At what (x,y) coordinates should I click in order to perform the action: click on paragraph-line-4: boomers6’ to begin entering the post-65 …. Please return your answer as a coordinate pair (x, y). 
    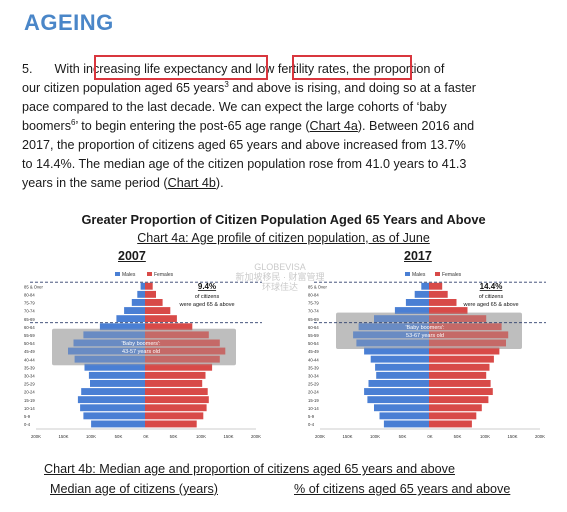
    Looking at the image, I should click on (248, 126).